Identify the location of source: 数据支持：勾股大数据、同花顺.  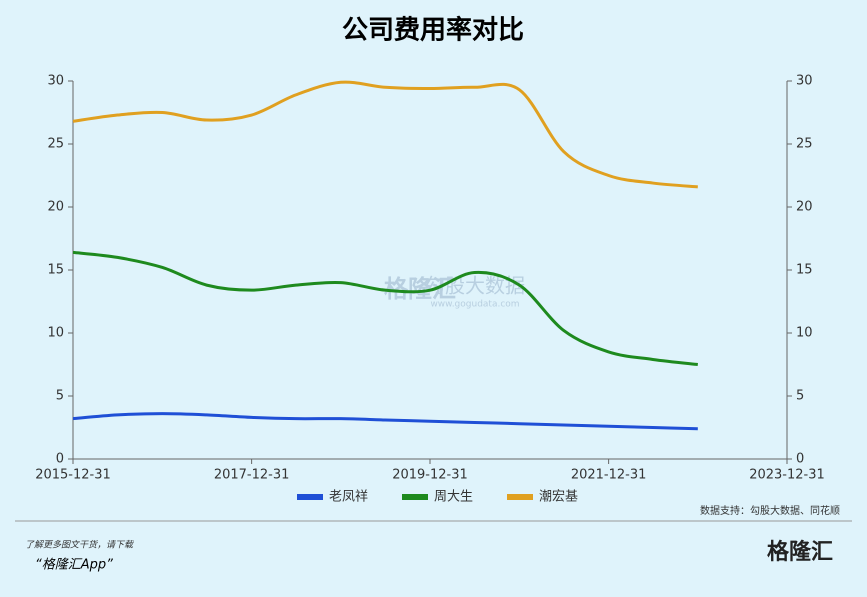
(770, 510).